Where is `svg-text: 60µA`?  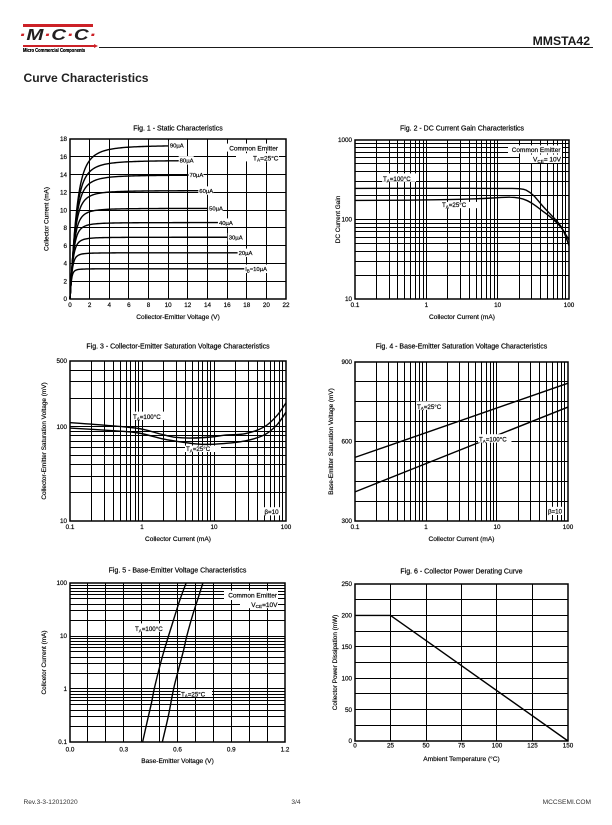 svg-text: 60µA is located at coordinates (206, 192).